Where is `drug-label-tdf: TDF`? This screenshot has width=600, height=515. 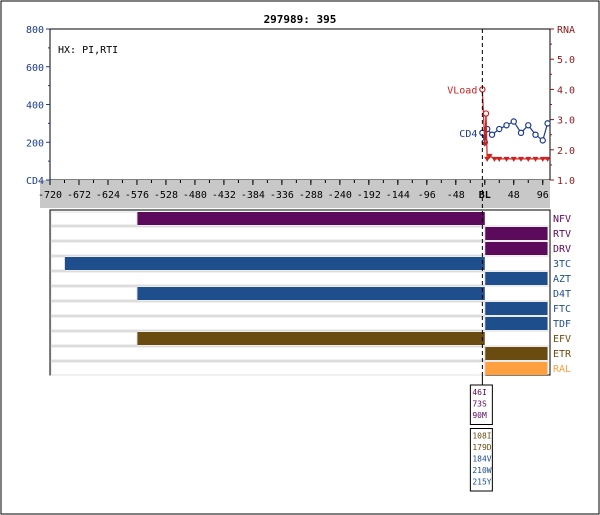 drug-label-tdf: TDF is located at coordinates (562, 324).